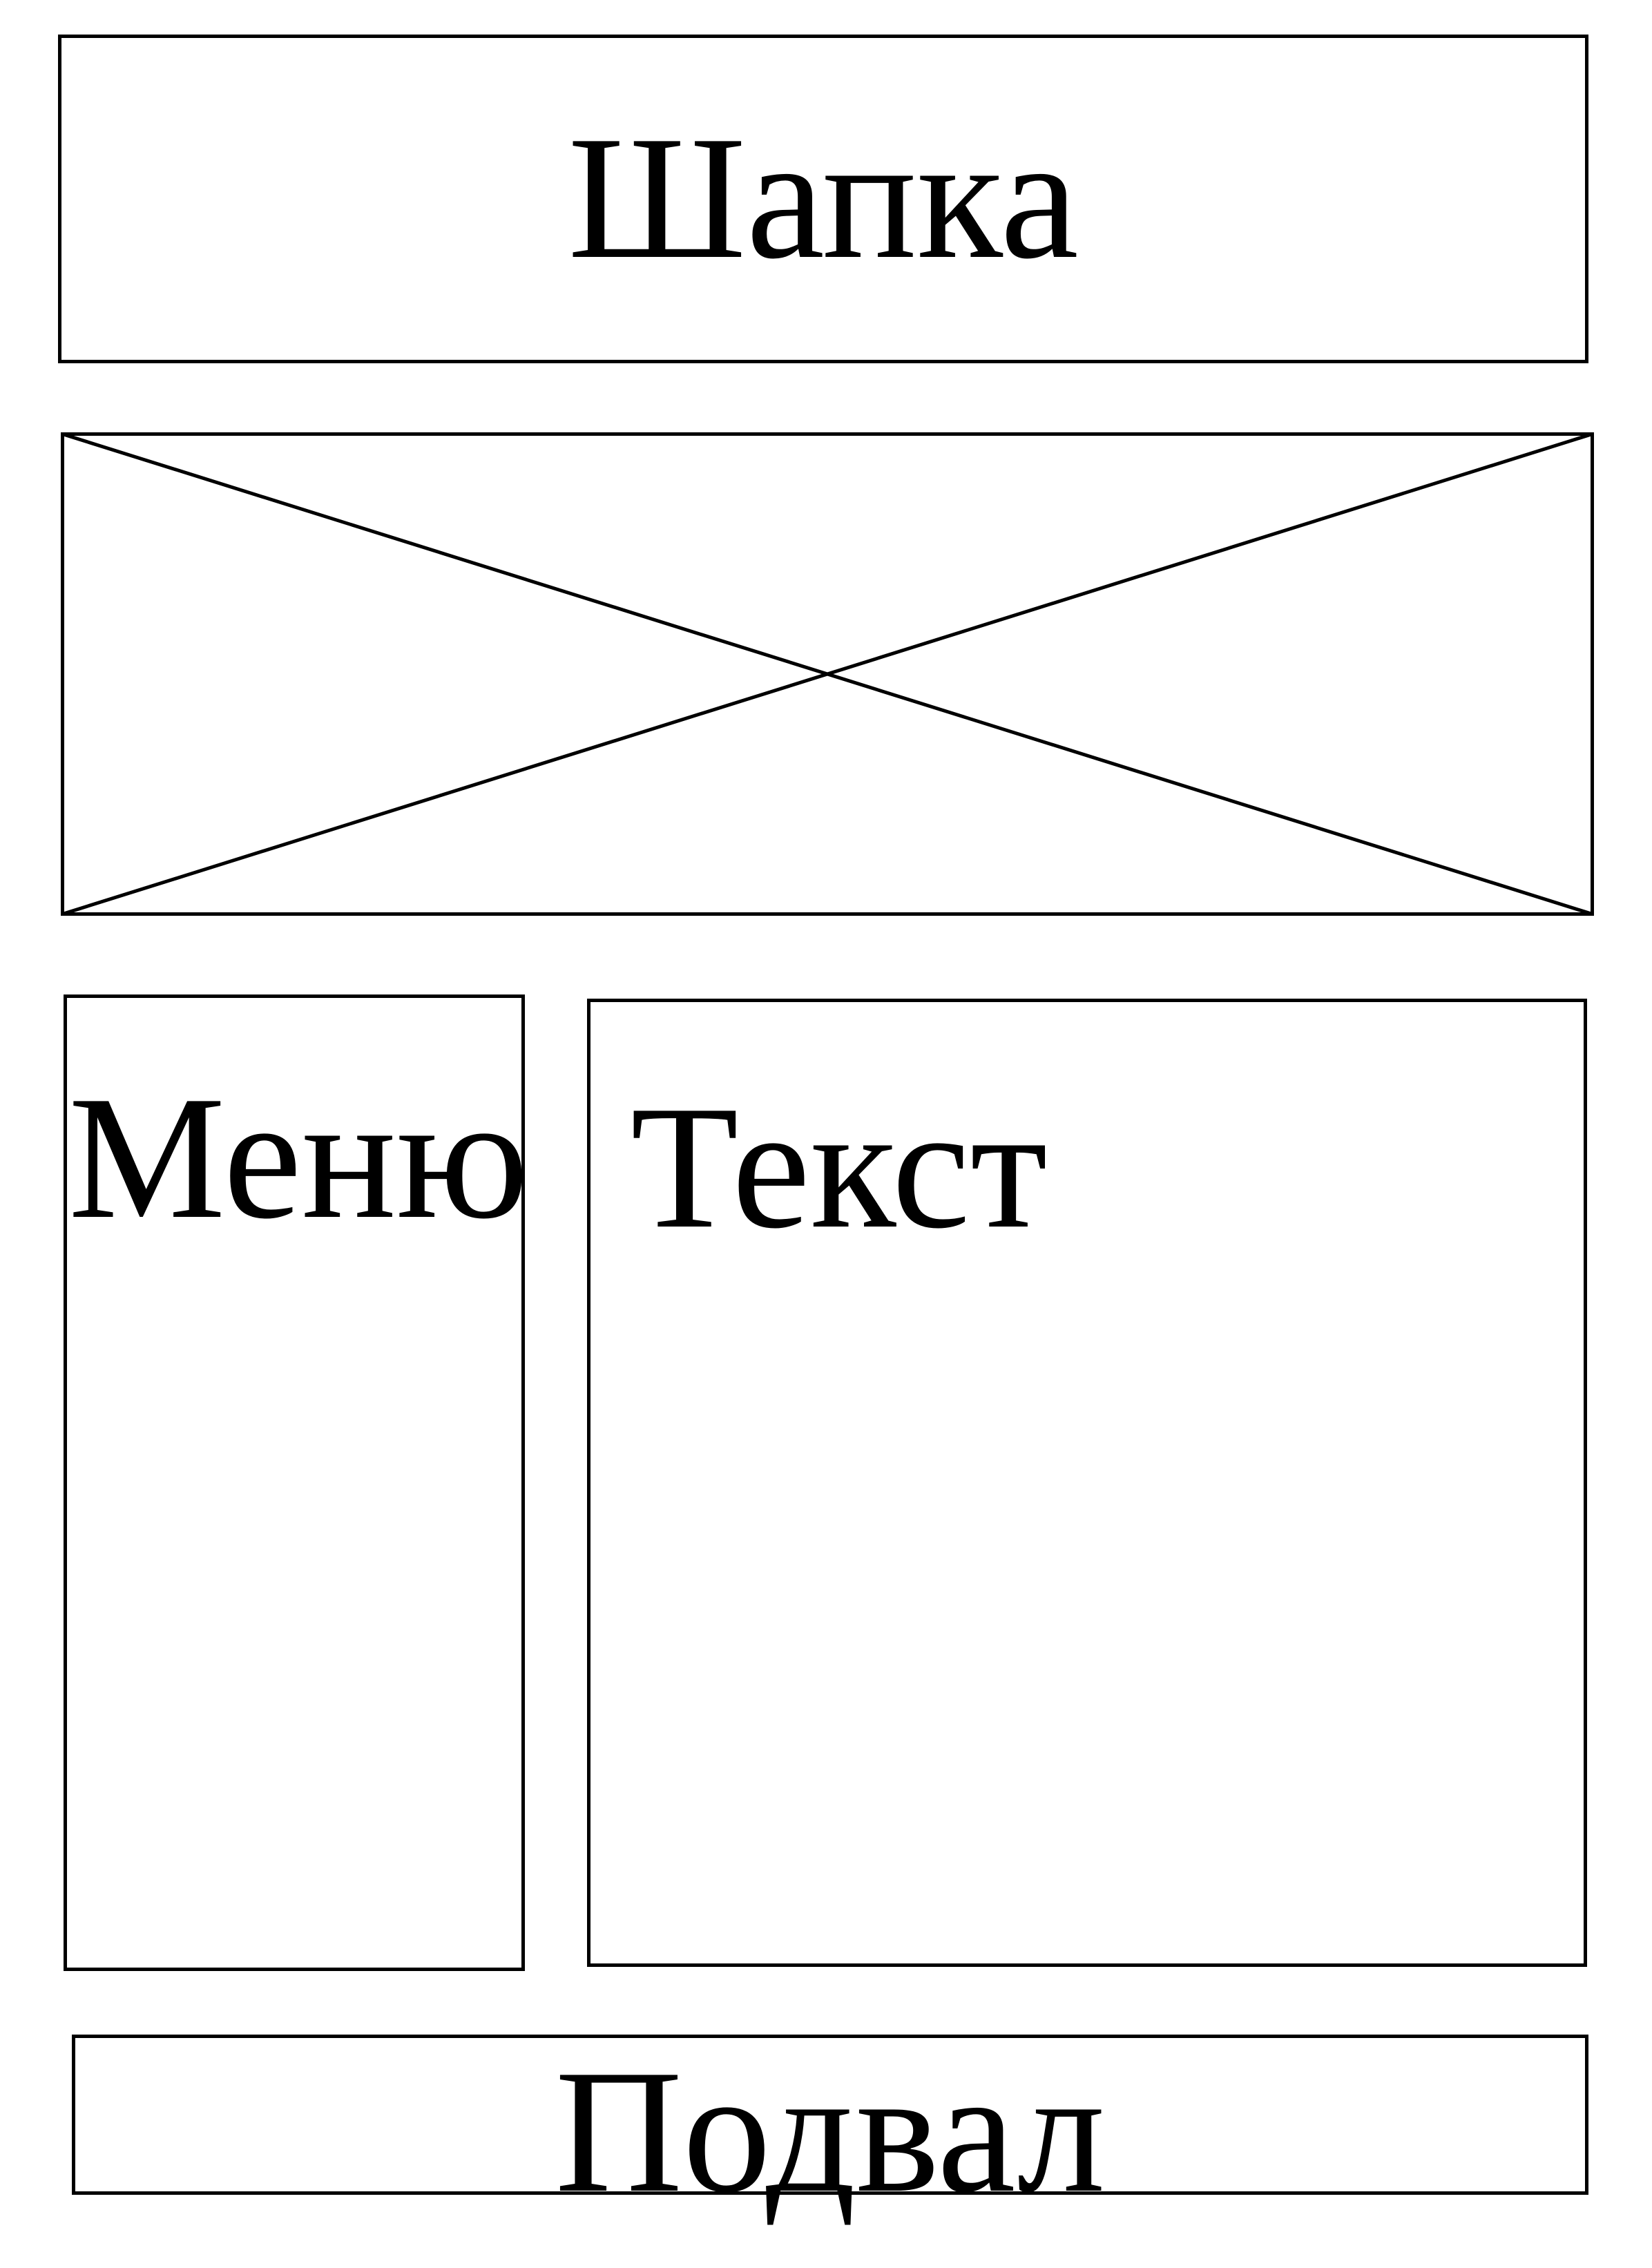  I want to click on footer-label: Подвал, so click(831, 2131).